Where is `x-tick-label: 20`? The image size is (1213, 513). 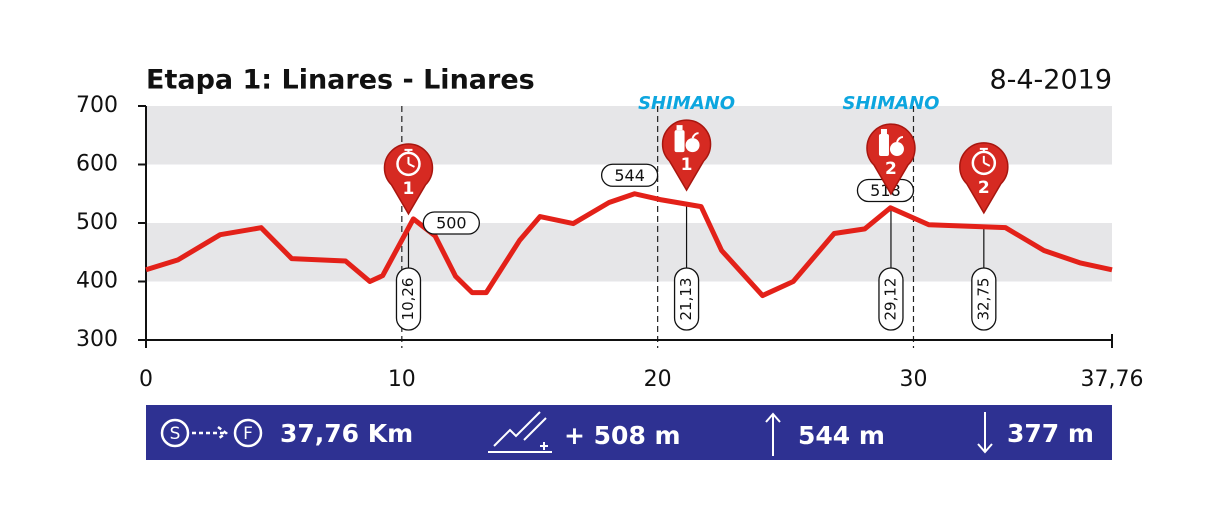
x-tick-label: 20 is located at coordinates (658, 379).